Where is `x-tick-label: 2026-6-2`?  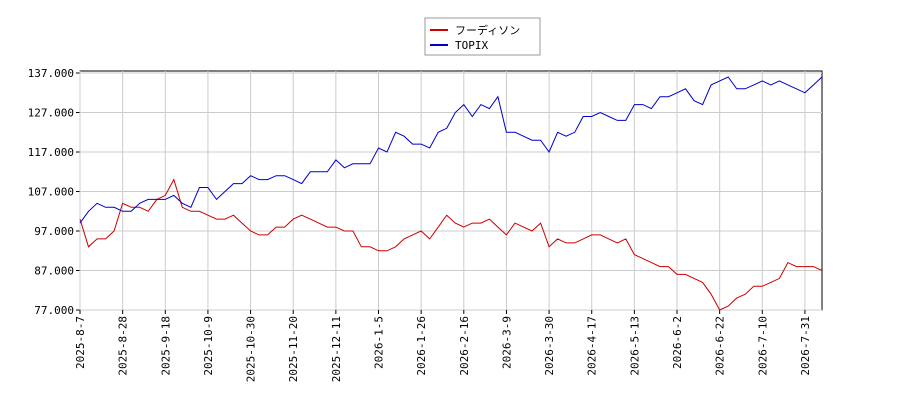 x-tick-label: 2026-6-2 is located at coordinates (677, 342).